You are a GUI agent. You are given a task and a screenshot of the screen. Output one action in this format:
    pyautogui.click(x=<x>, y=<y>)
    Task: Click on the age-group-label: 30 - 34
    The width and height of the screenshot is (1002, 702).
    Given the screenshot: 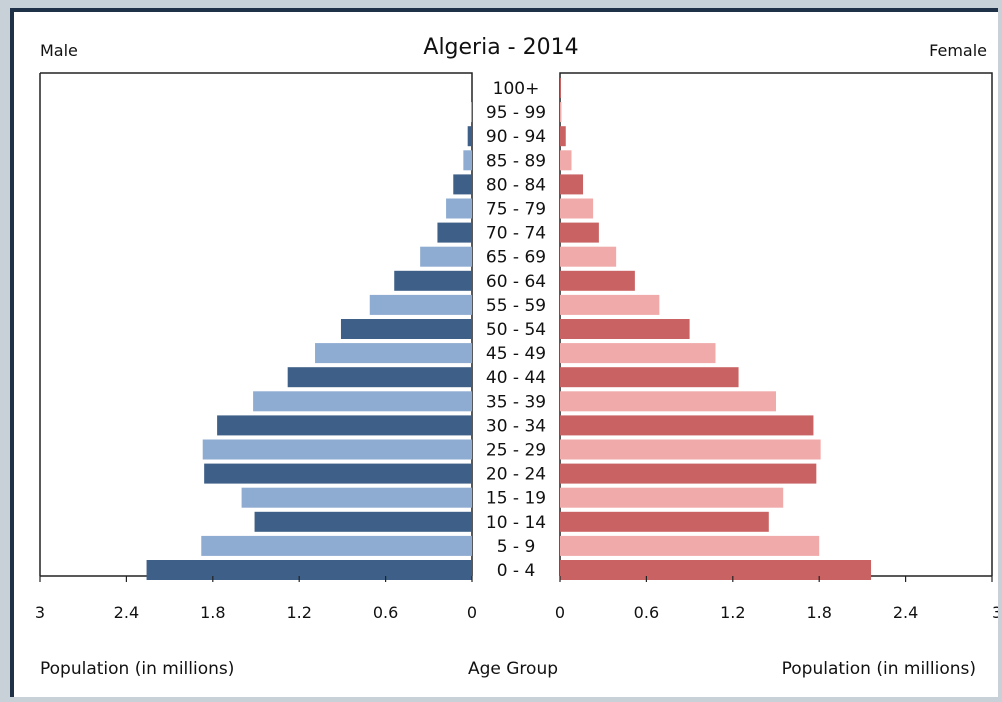 What is the action you would take?
    pyautogui.click(x=516, y=426)
    